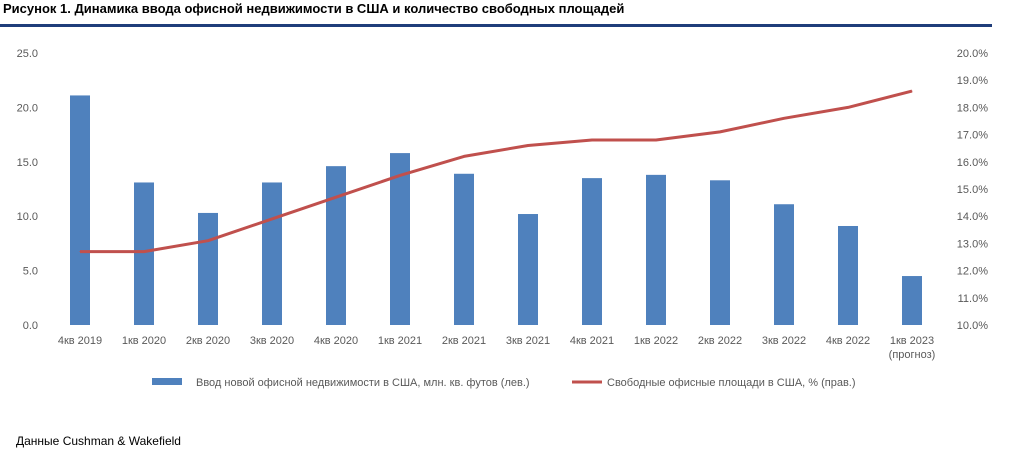 Image resolution: width=1024 pixels, height=458 pixels. I want to click on right-axis-tick: 12.0%, so click(972, 272).